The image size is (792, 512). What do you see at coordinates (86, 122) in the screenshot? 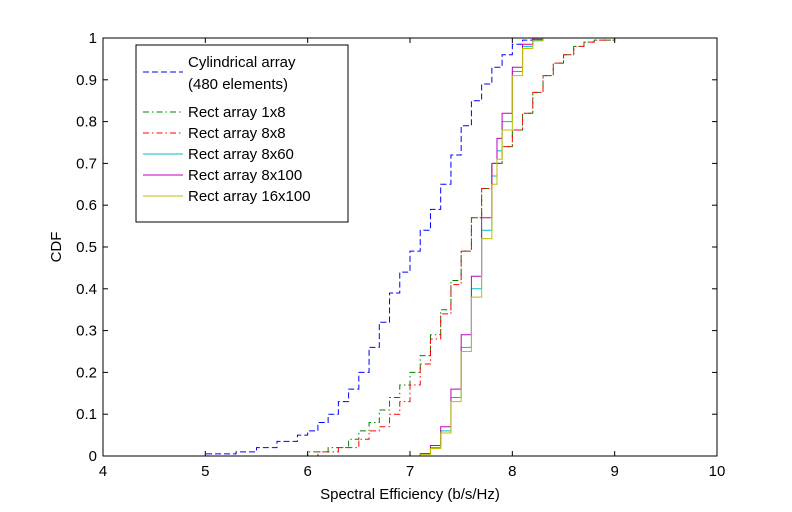
I see `y-tick-label: 0.8` at bounding box center [86, 122].